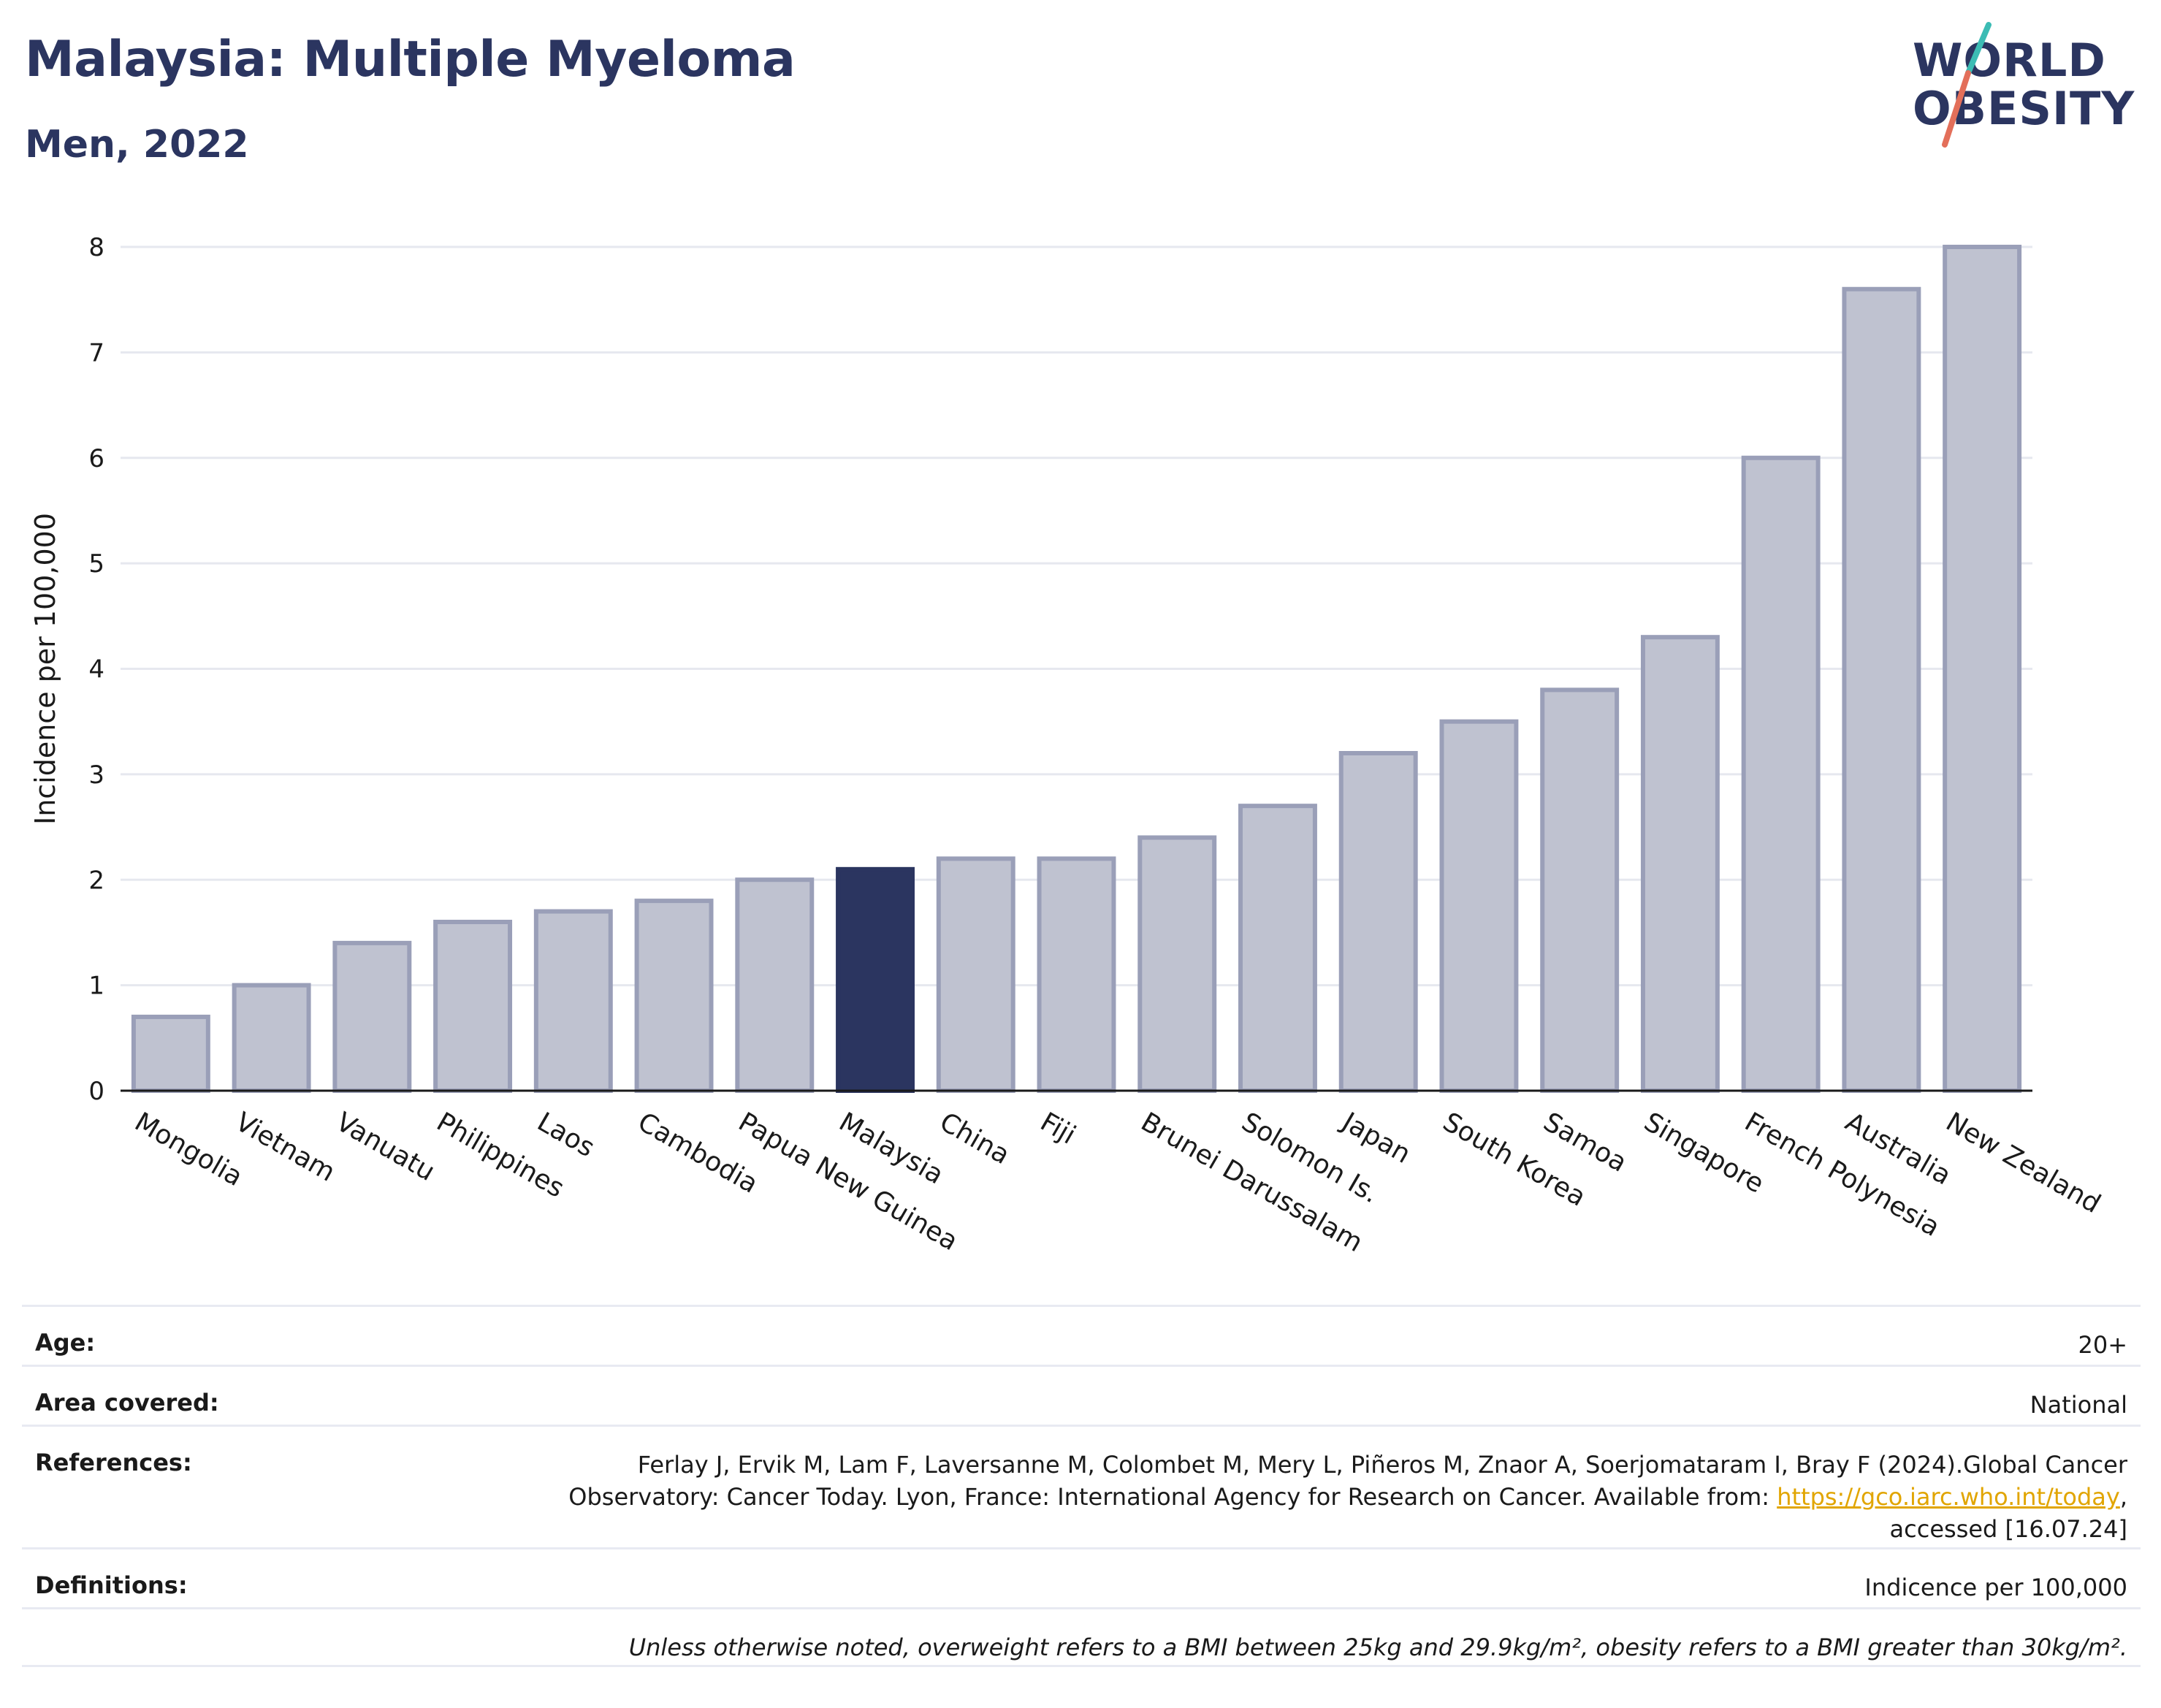  I want to click on meta-row-age: Age: 20+, so click(1081, 1335).